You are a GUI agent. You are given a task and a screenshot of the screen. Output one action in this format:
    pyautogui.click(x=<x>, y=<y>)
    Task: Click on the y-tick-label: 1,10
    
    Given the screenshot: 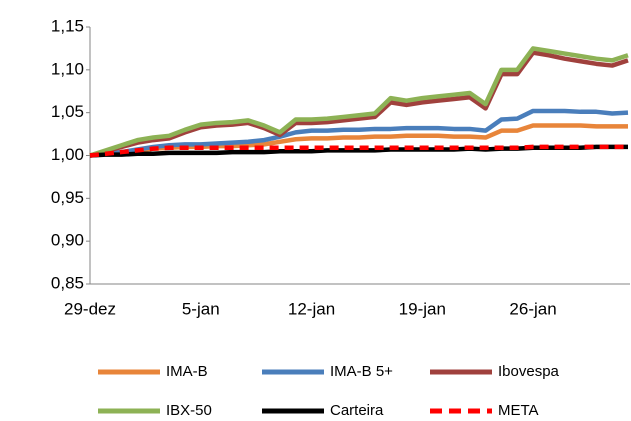 What is the action you would take?
    pyautogui.click(x=67, y=68)
    